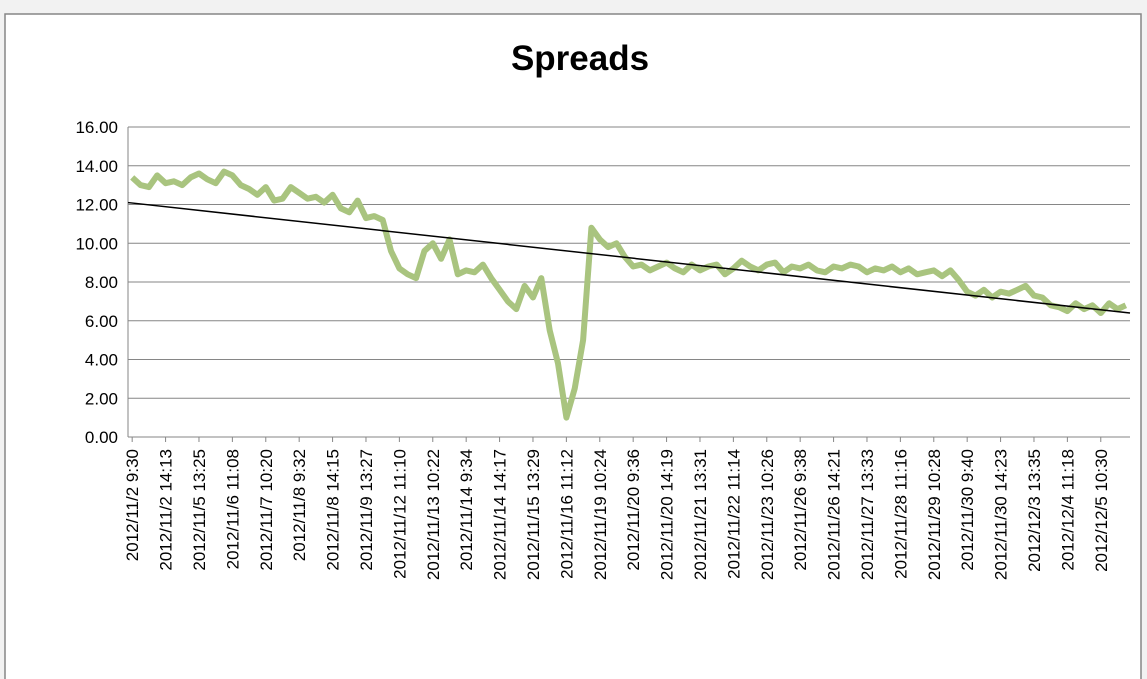  I want to click on x-tick-label: 2012/11/5 13:25, so click(199, 510).